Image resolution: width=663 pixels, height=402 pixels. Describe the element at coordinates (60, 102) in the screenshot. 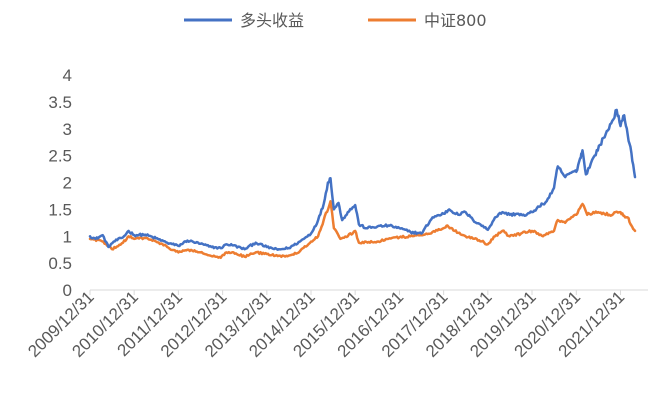

I see `y-tick-label: 3.5` at that location.